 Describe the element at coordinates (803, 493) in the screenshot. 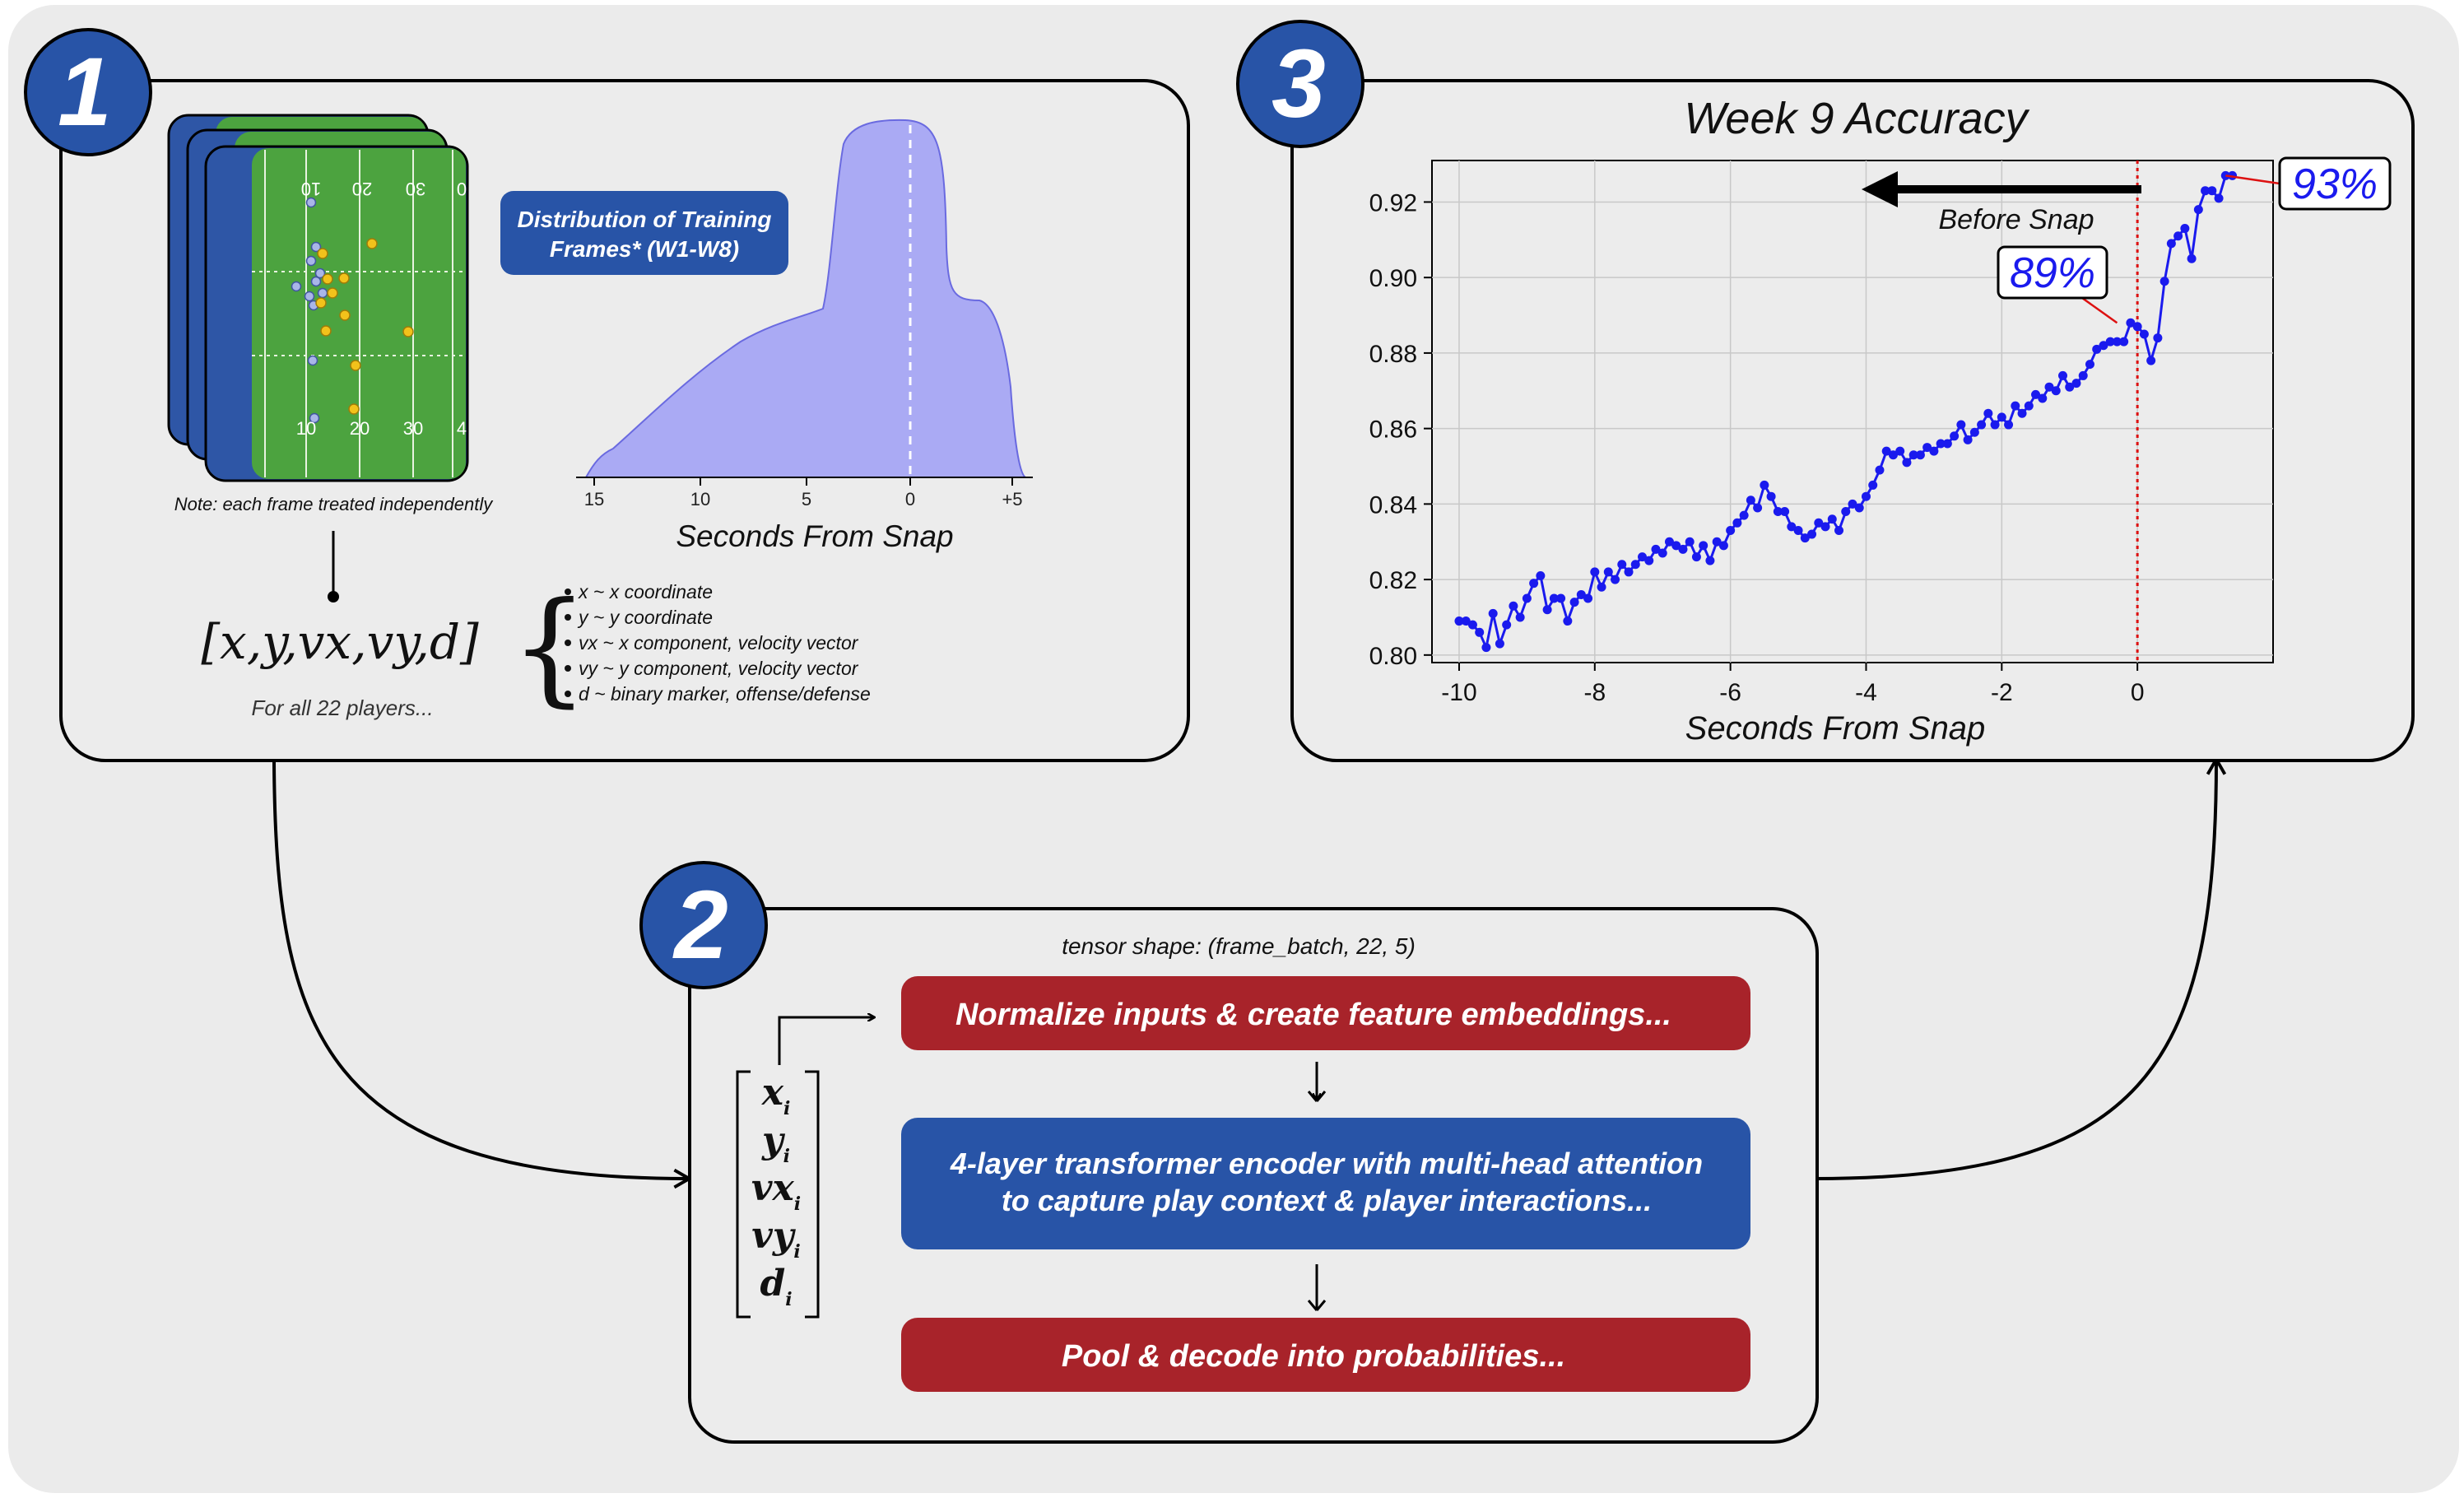

I see `density-x-ticks: 15 10 5 0 +5` at that location.